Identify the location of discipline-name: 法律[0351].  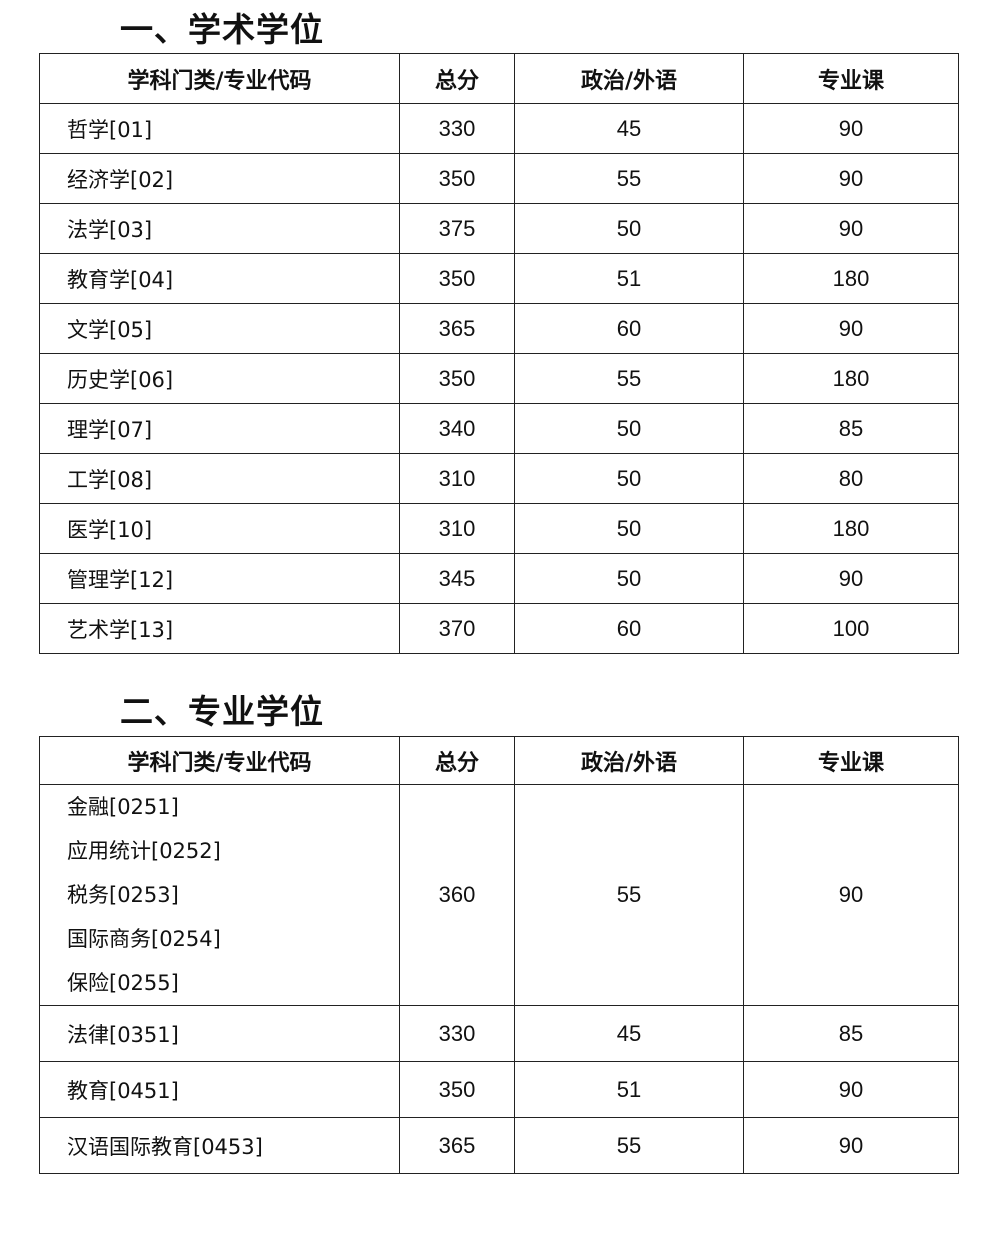
(219, 1033).